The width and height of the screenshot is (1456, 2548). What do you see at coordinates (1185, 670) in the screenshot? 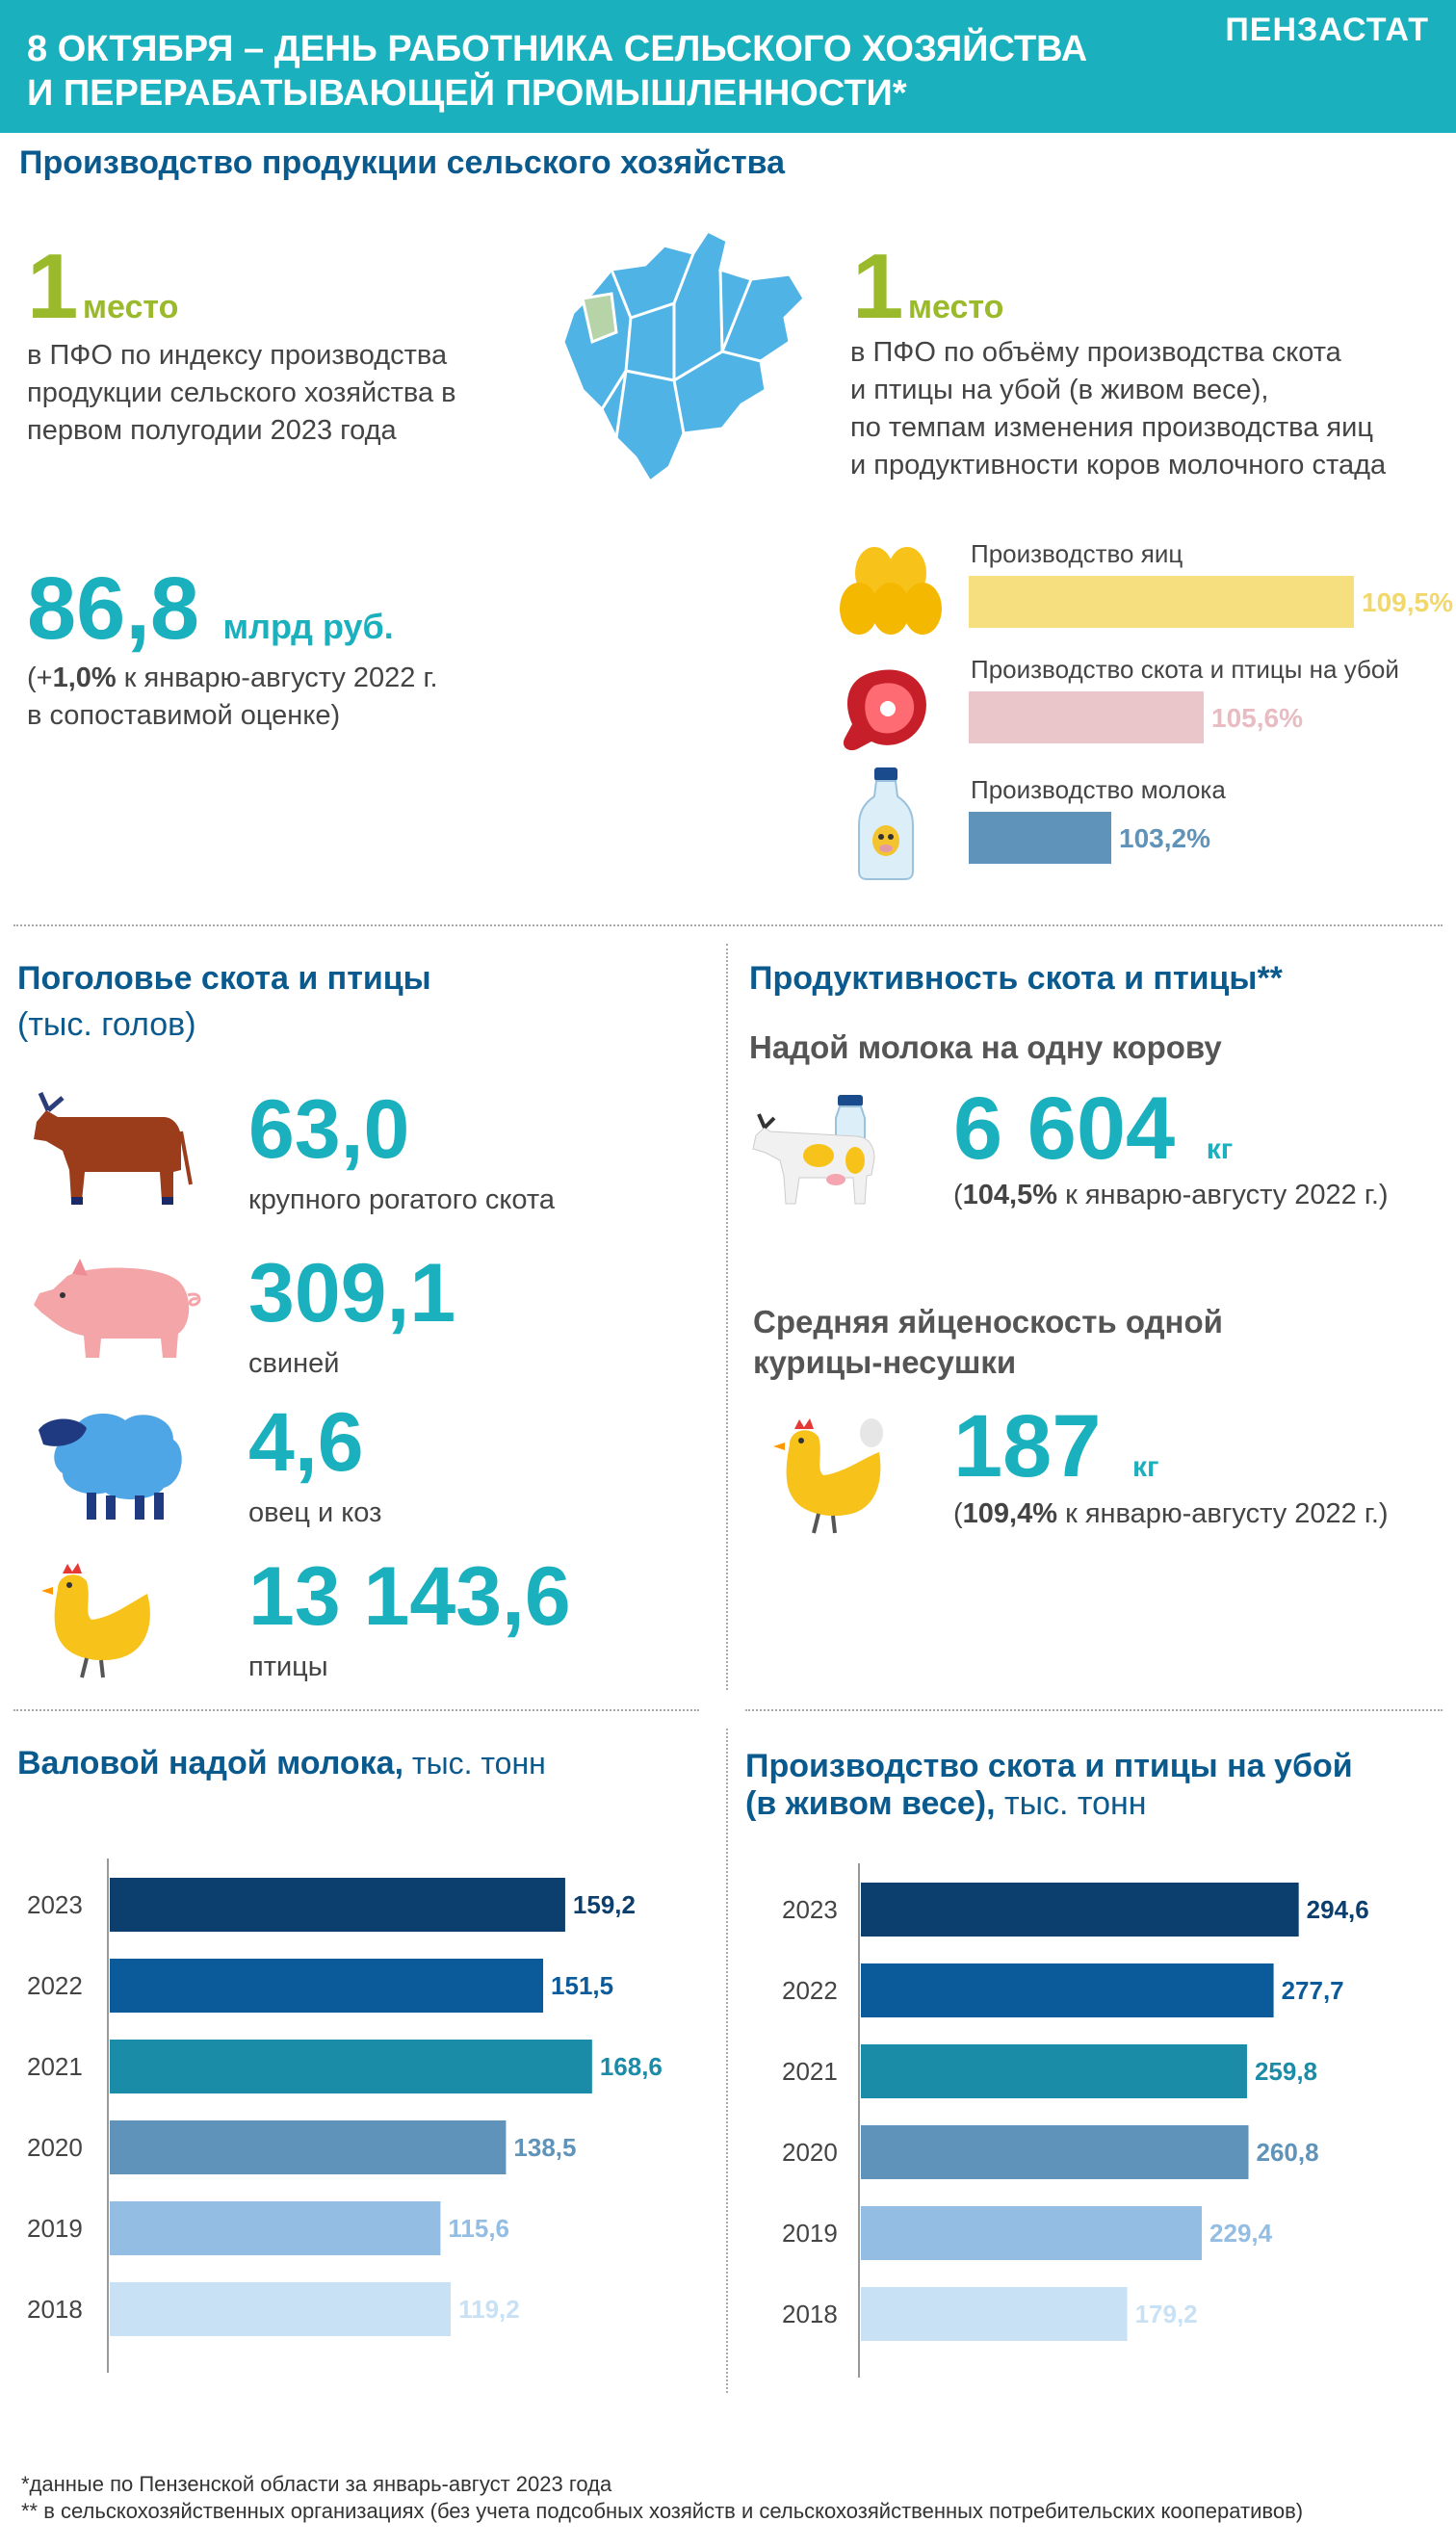
I see `index-label: Производство скота и птицы на убой` at bounding box center [1185, 670].